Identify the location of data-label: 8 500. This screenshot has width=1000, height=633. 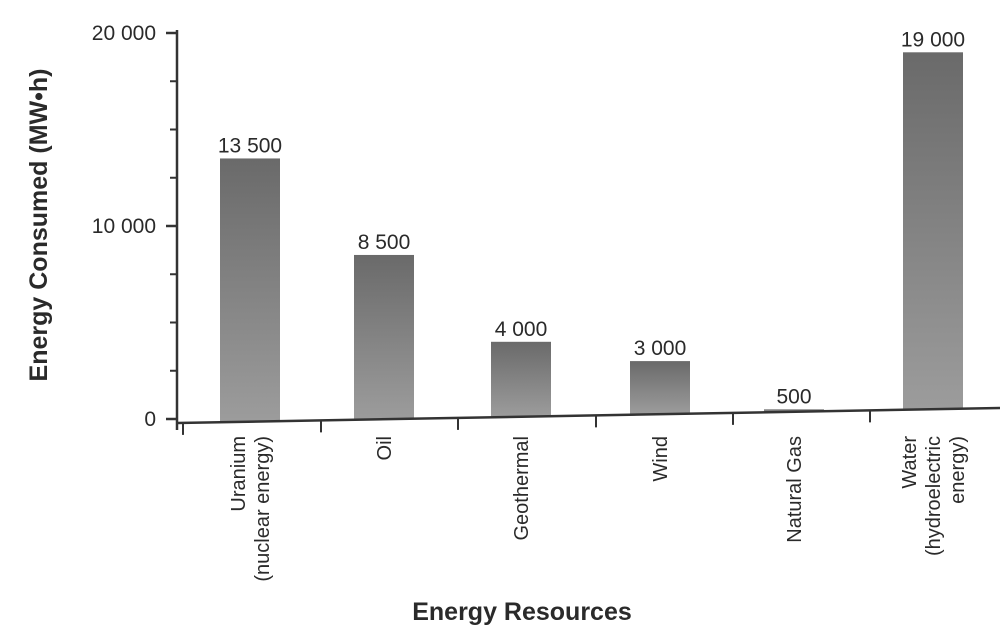
(384, 242).